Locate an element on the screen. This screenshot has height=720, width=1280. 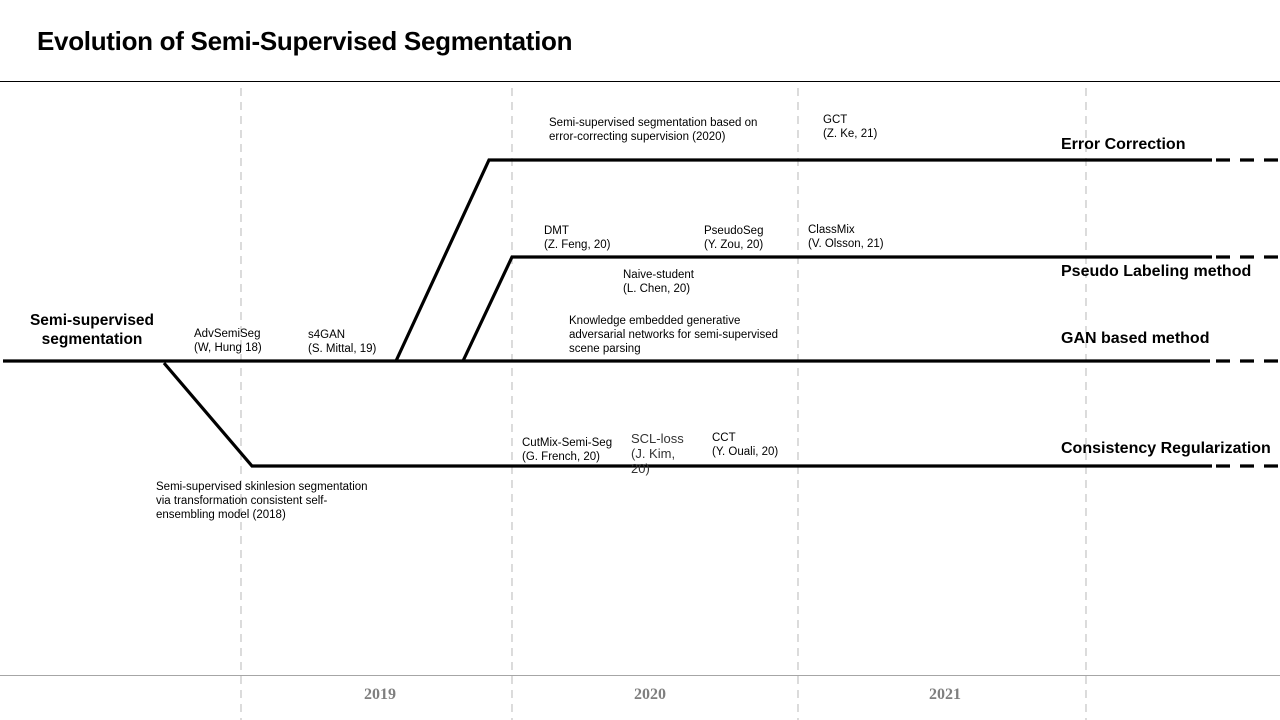
method-note-line: Knowledge embedded generative is located at coordinates (655, 321).